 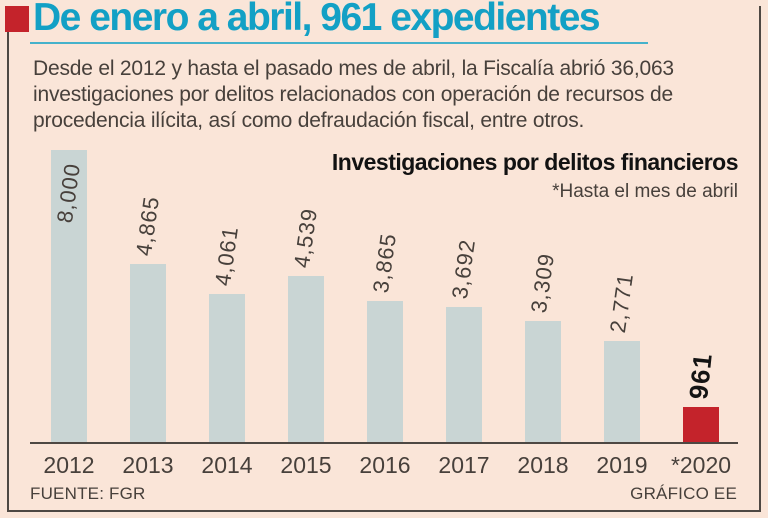 What do you see at coordinates (88, 493) in the screenshot?
I see `source-credit: FUENTE: FGR` at bounding box center [88, 493].